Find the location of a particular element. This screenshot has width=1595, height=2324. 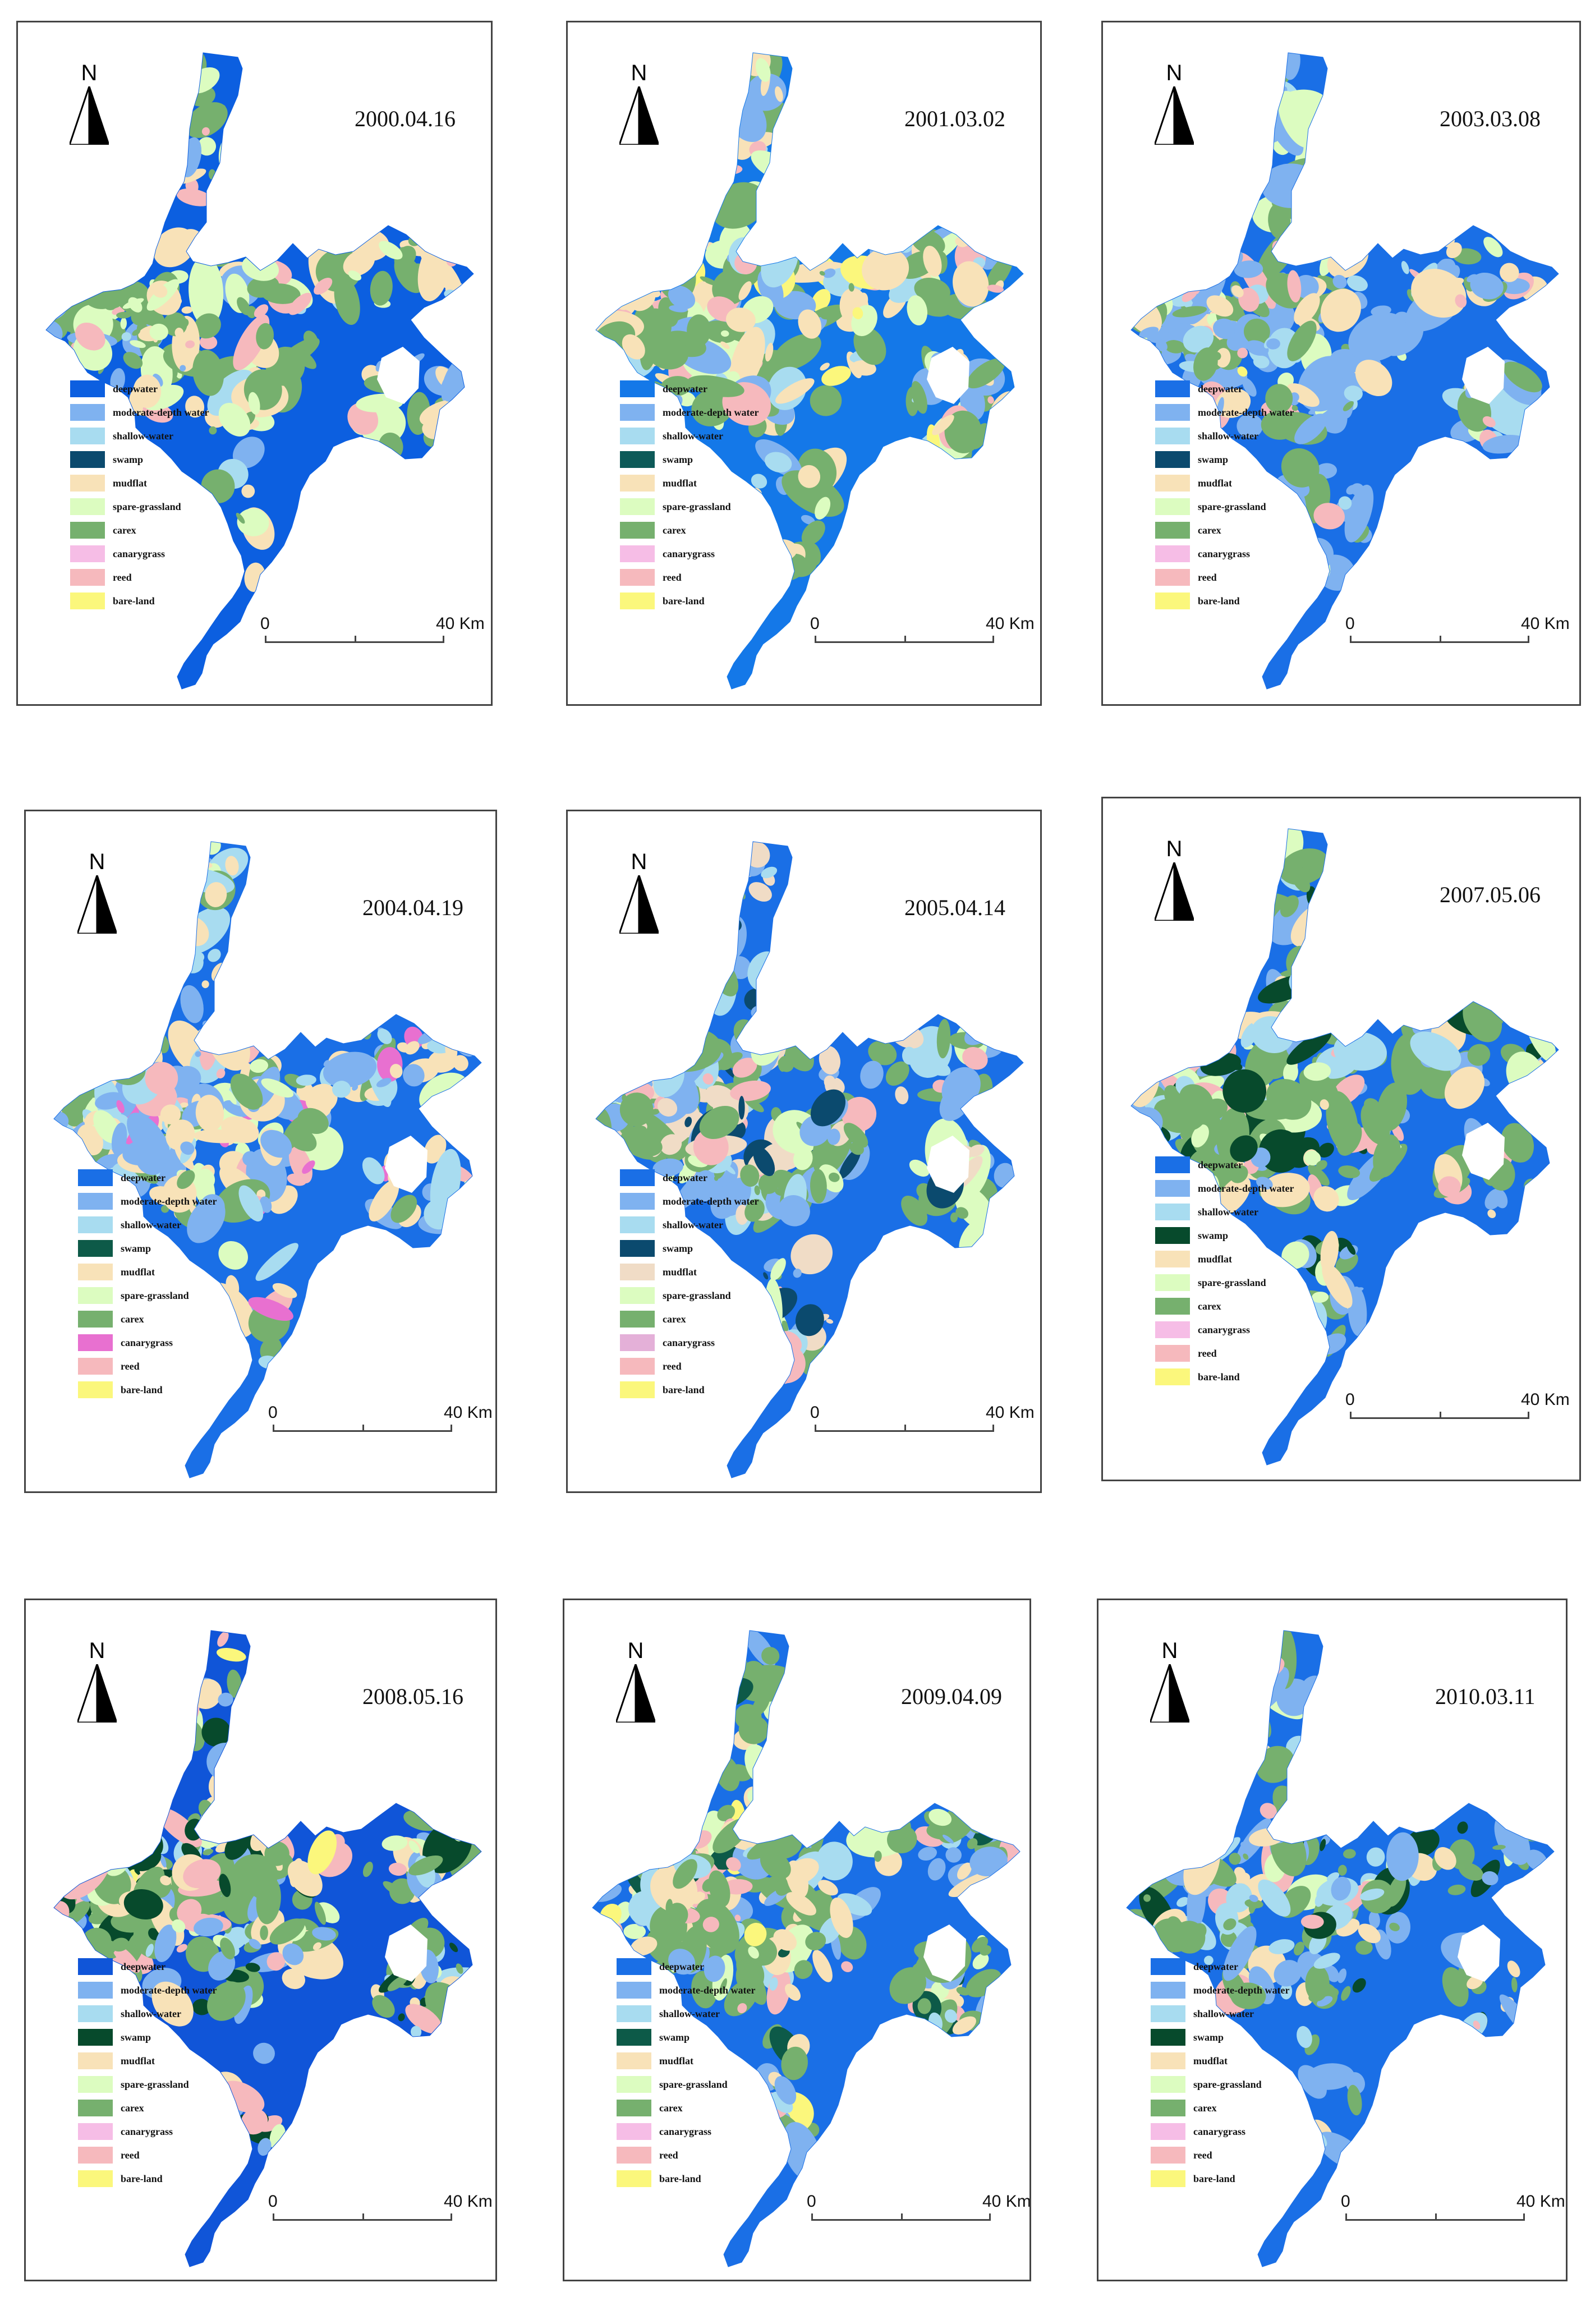

legend-label: swamp is located at coordinates (678, 1248).